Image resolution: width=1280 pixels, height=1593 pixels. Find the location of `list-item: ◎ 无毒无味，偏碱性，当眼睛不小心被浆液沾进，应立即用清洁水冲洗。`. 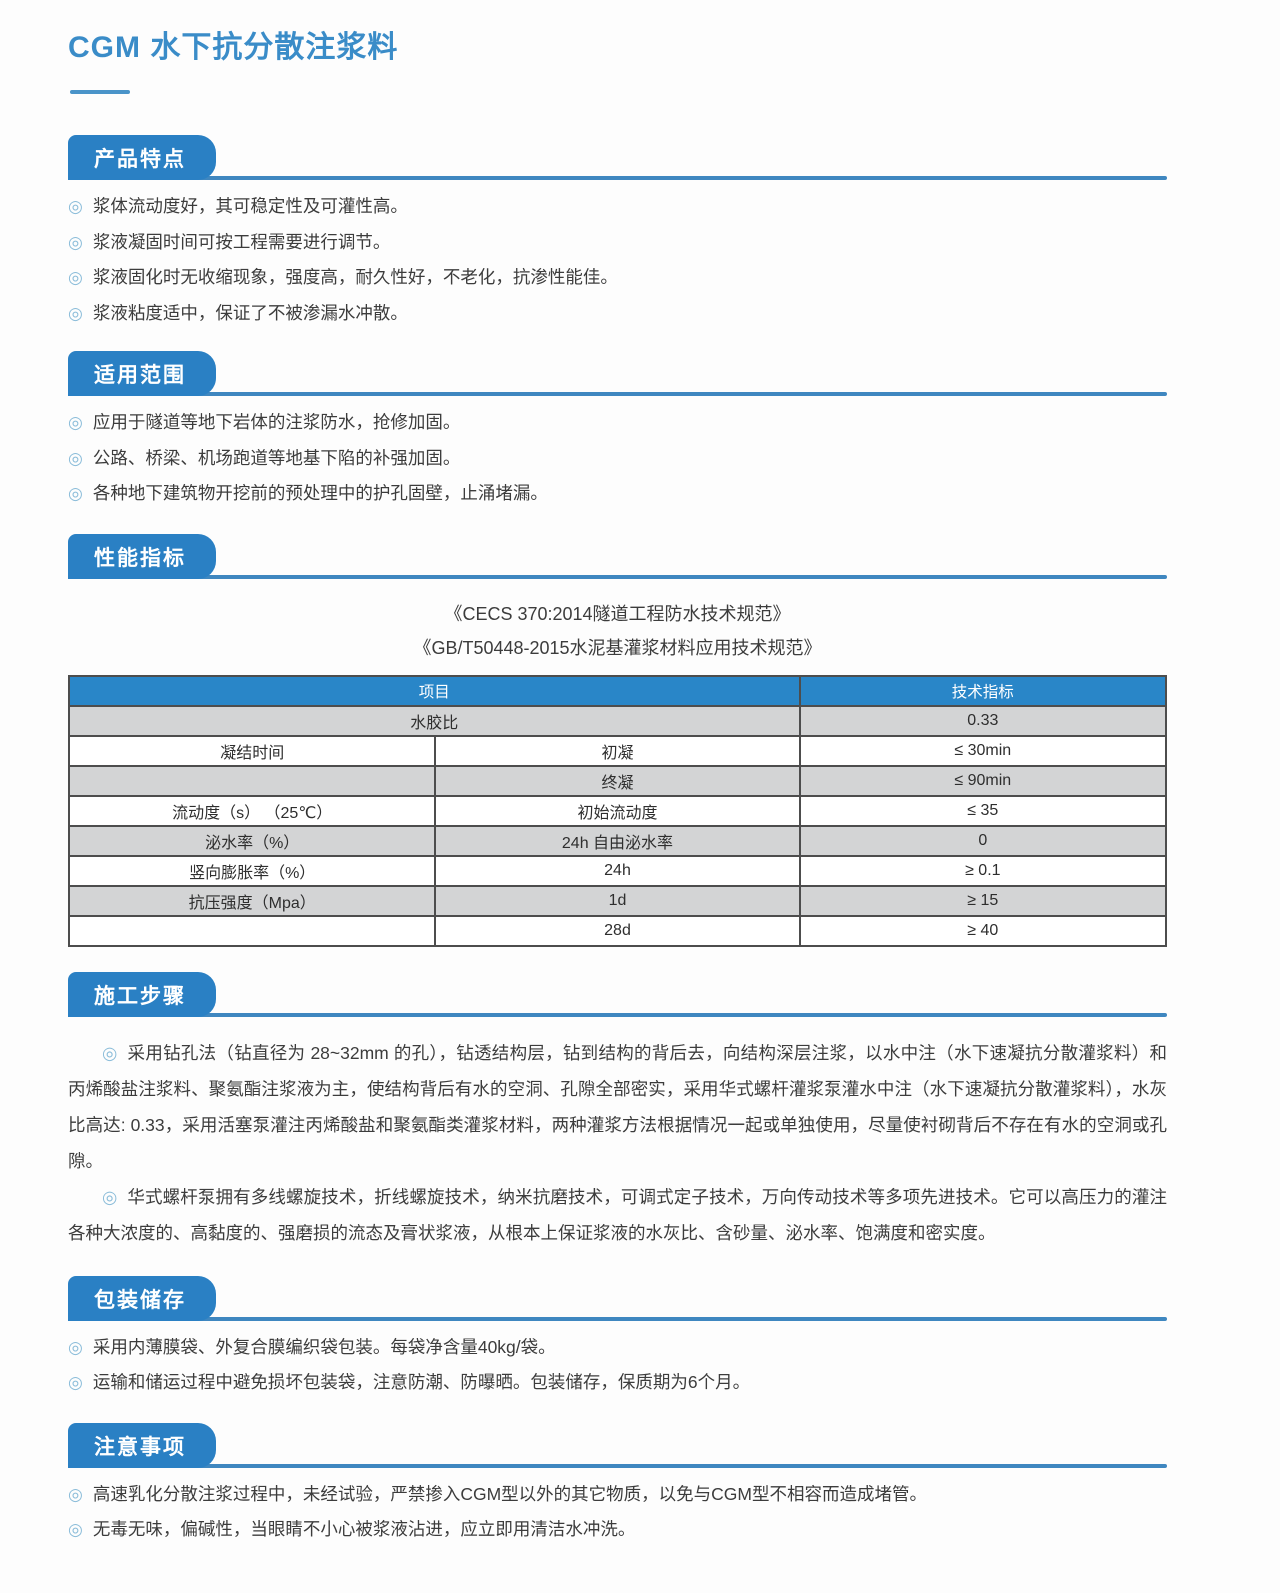

list-item: ◎ 无毒无味，偏碱性，当眼睛不小心被浆液沾进，应立即用清洁水冲洗。 is located at coordinates (617, 1530).